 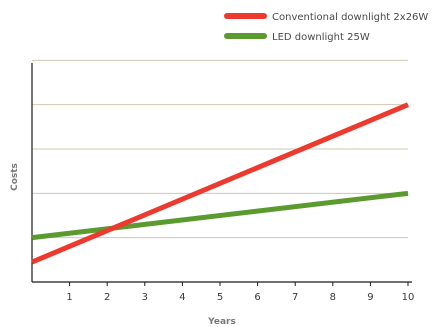 I want to click on y-axis-label: Costs, so click(x=15, y=177).